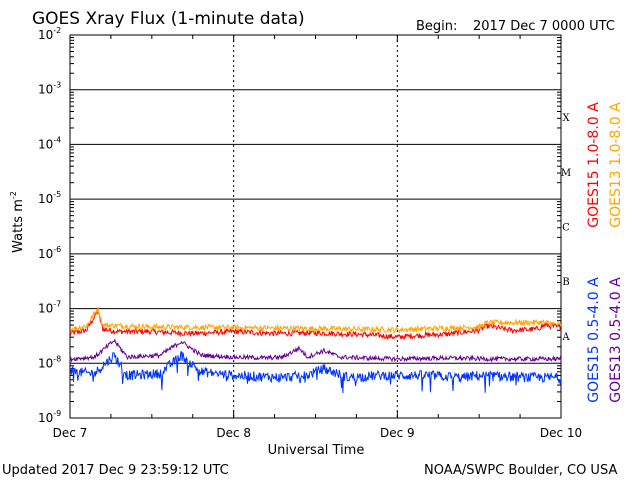  Describe the element at coordinates (436, 26) in the screenshot. I see `begin-label: Begin:` at that location.